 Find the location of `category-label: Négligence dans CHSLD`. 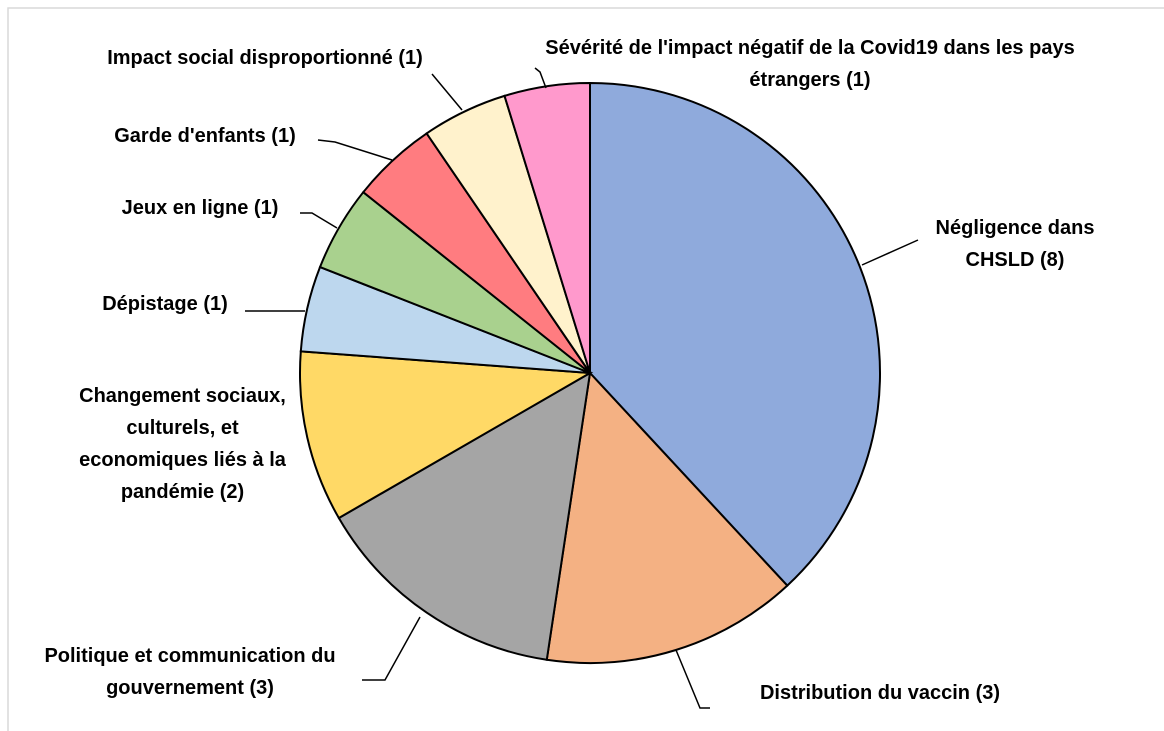

category-label: Négligence dans CHSLD is located at coordinates (1015, 244).